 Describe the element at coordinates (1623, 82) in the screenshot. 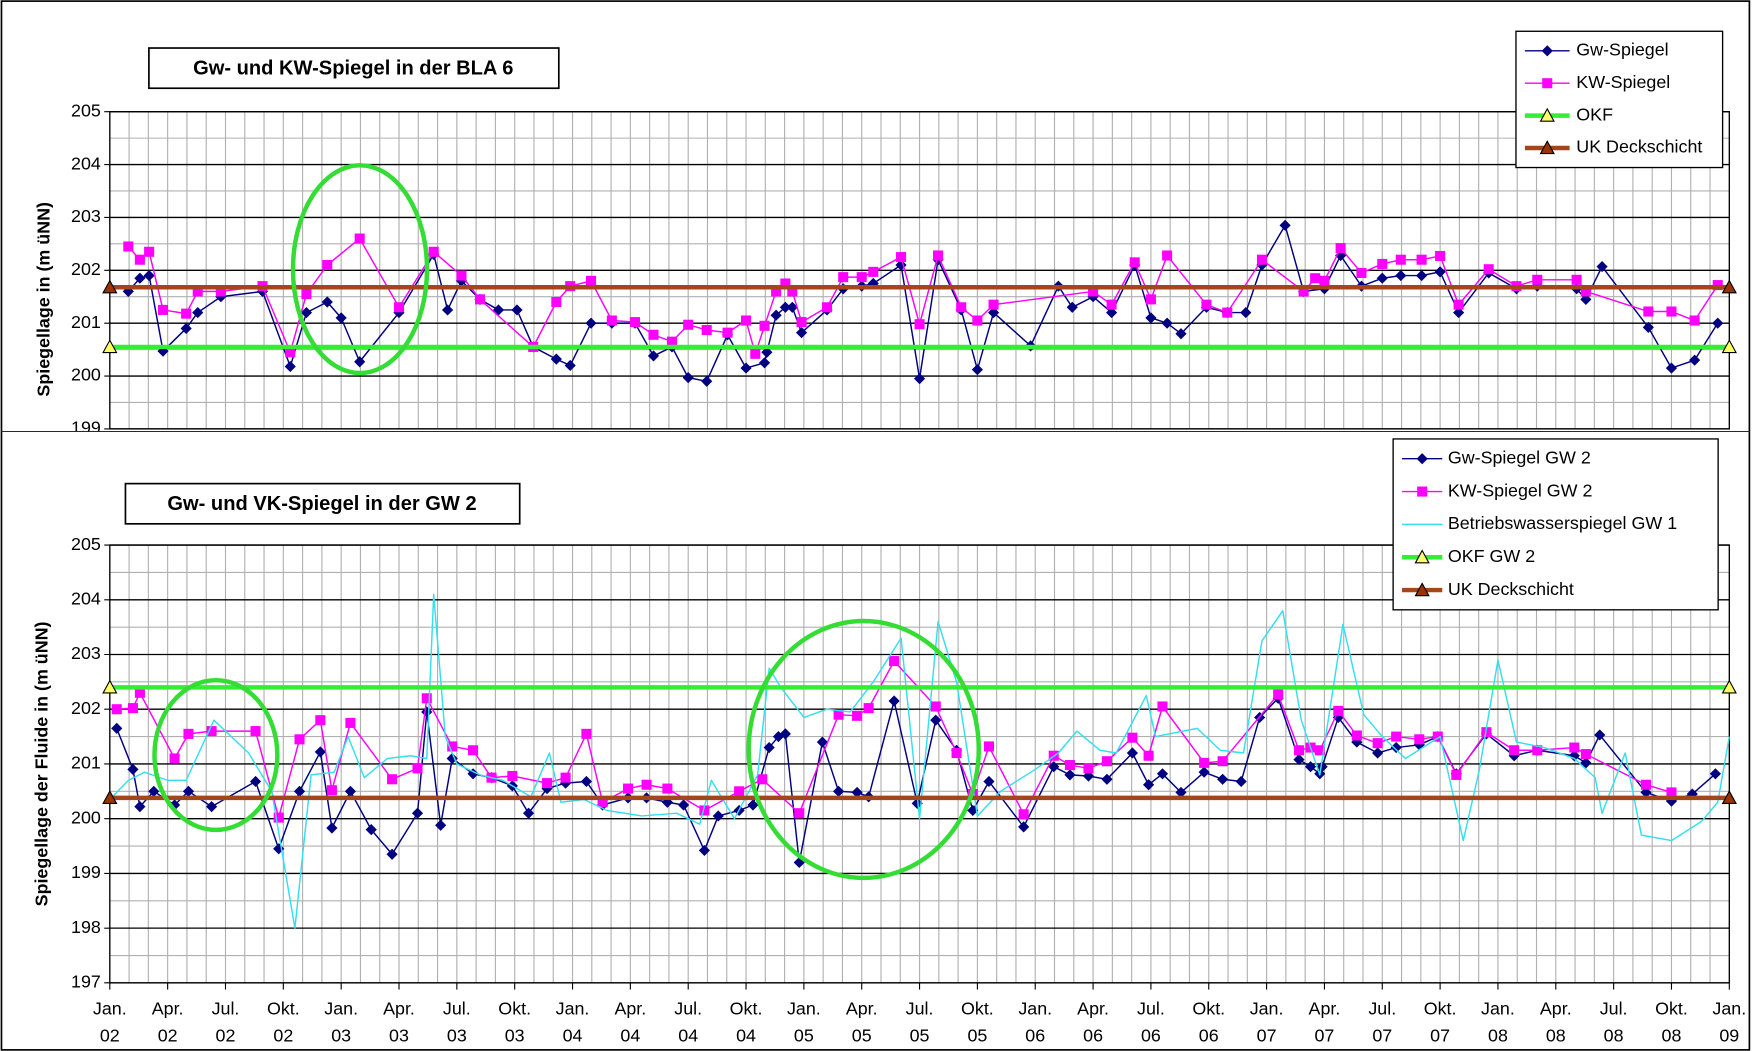

I see `legend-label: KW-Spiegel` at that location.